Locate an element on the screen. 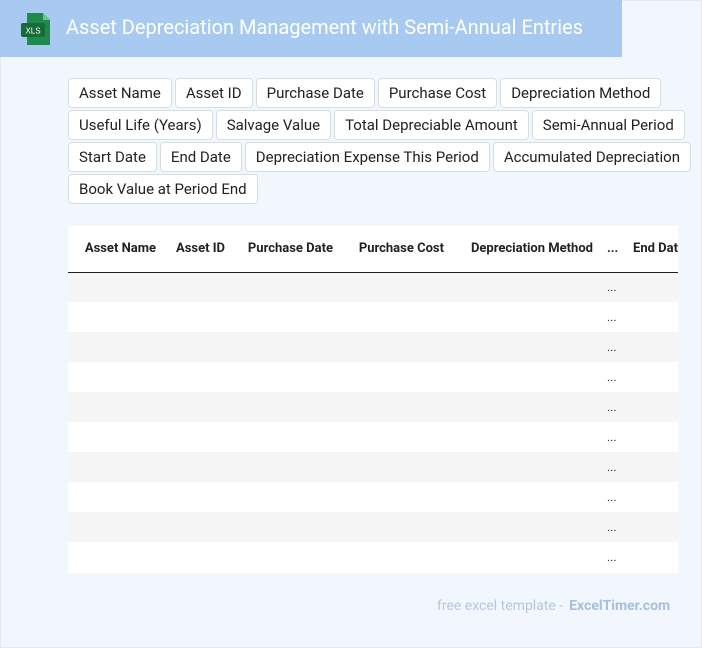 The width and height of the screenshot is (702, 648). column-tag: Accumulated Depreciation is located at coordinates (592, 157).